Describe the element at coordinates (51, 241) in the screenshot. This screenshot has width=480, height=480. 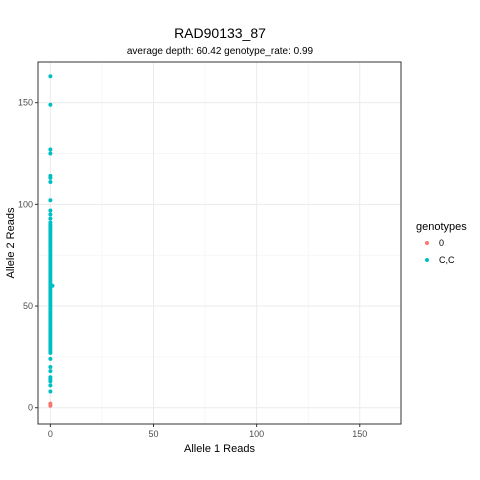
I see `data-points` at that location.